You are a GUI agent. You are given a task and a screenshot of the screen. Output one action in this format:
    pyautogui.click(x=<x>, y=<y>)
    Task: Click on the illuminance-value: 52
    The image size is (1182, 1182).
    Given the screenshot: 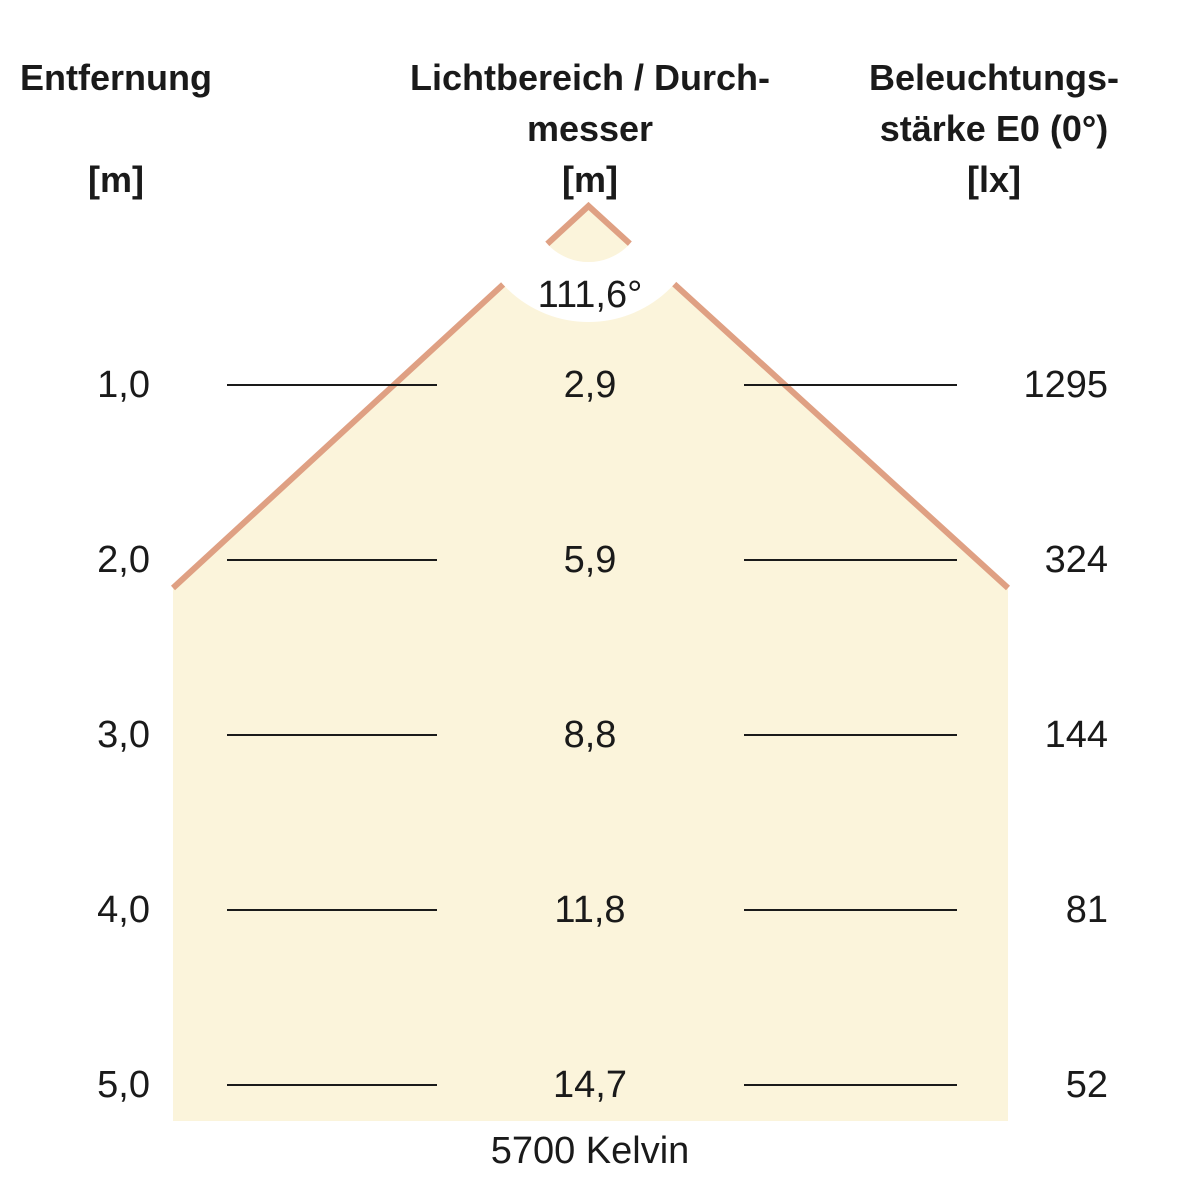 What is the action you would take?
    pyautogui.click(x=1086, y=1085)
    